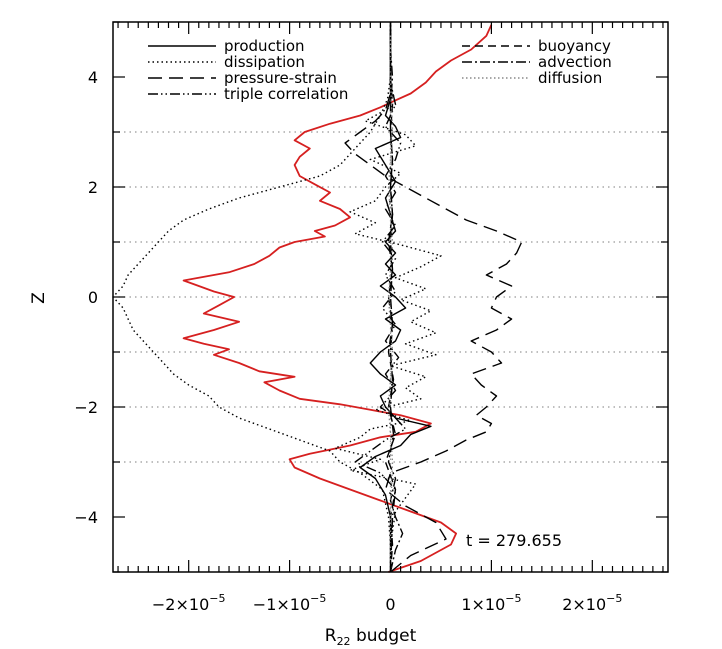 The height and width of the screenshot is (649, 722). Describe the element at coordinates (574, 46) in the screenshot. I see `legend-label-4: buoyancy` at that location.